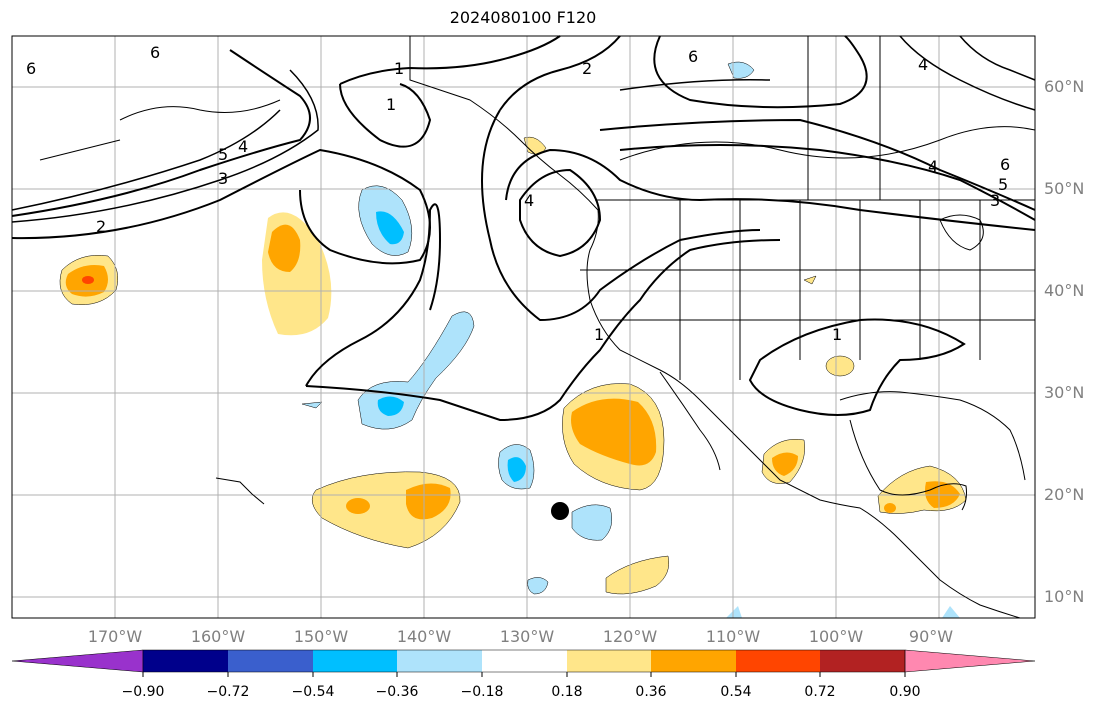 This screenshot has height=712, width=1105. What do you see at coordinates (482, 692) in the screenshot?
I see `colorbar-tick-label: −0.18` at bounding box center [482, 692].